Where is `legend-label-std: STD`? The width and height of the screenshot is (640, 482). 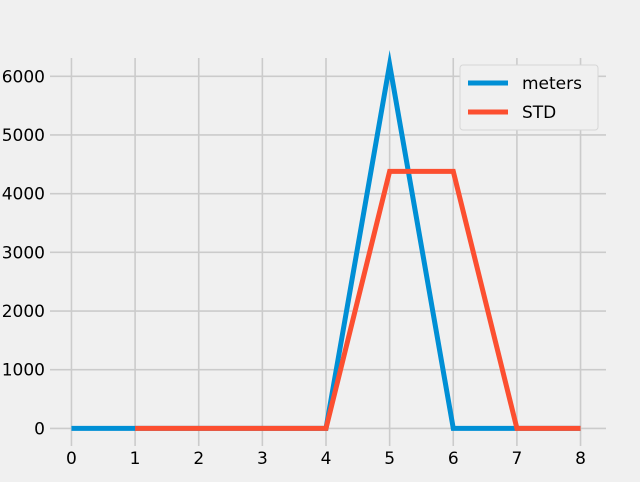 legend-label-std: STD is located at coordinates (539, 113).